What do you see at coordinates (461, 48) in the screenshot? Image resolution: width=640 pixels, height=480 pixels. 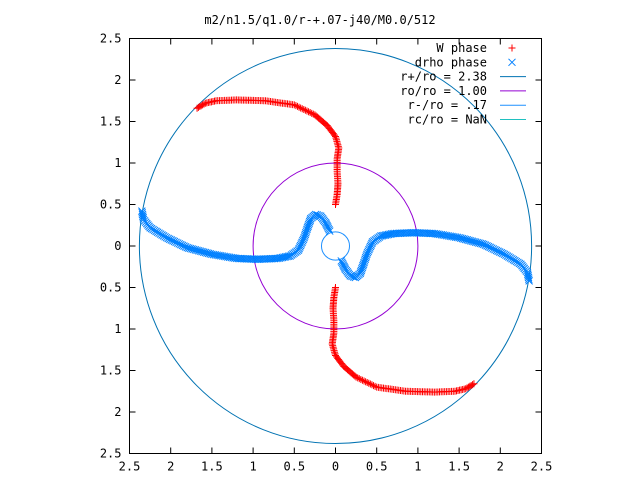 I see `legend-label: W phase` at bounding box center [461, 48].